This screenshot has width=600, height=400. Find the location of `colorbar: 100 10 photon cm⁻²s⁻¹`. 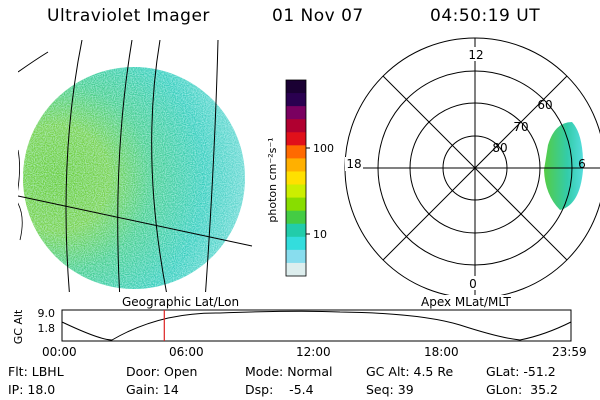

colorbar: 100 10 photon cm⁻²s⁻¹ is located at coordinates (300, 178).